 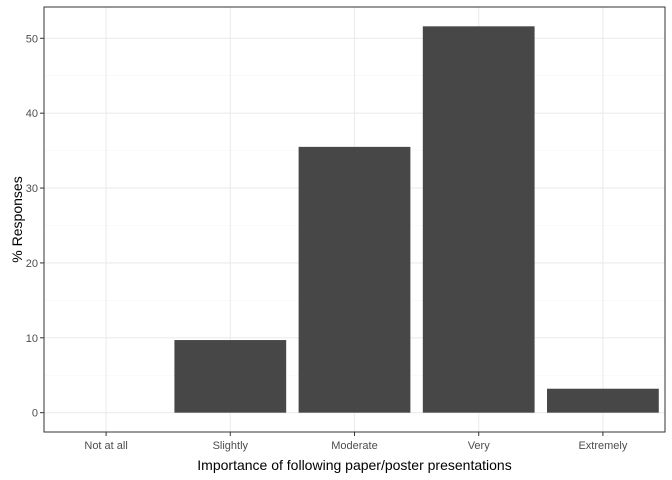 I want to click on x-tick-label: Moderate, so click(x=354, y=446).